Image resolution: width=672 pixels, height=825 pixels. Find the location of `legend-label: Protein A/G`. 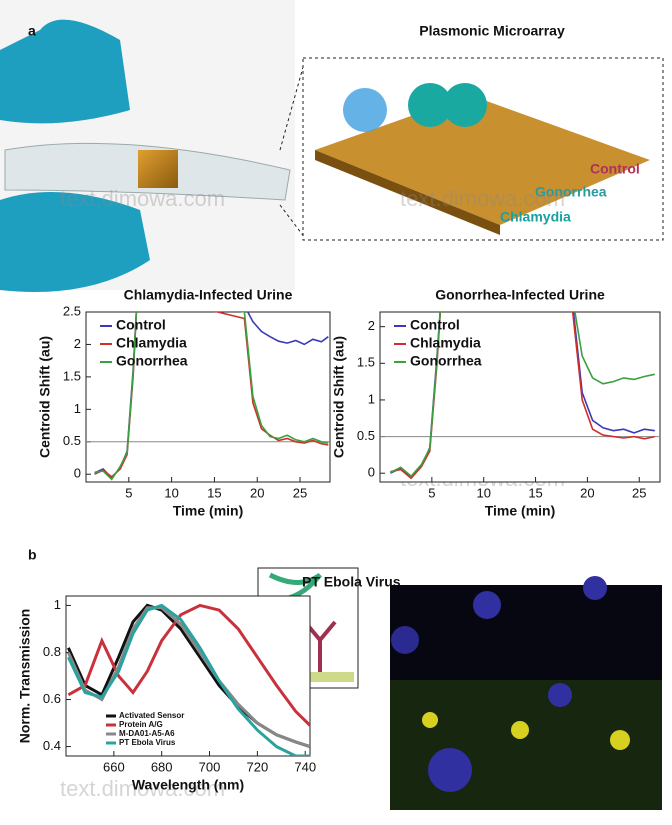

legend-label: Protein A/G is located at coordinates (141, 724).